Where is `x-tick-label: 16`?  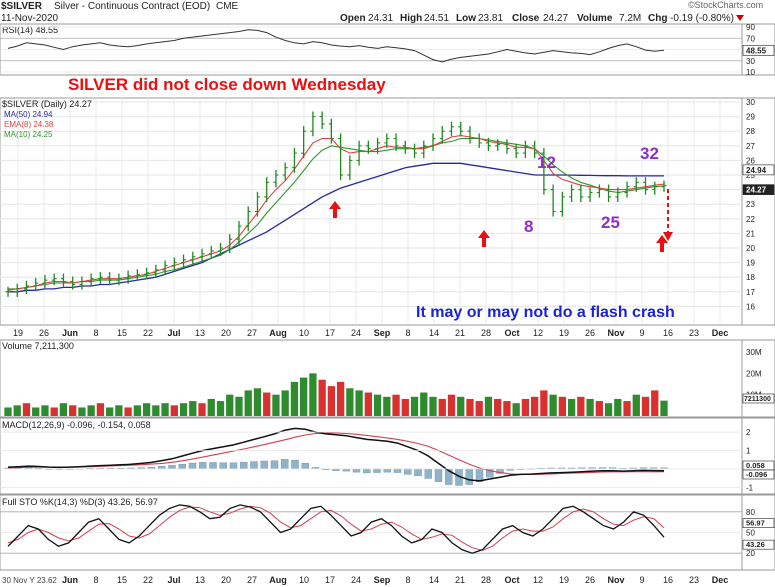 x-tick-label: 16 is located at coordinates (668, 333).